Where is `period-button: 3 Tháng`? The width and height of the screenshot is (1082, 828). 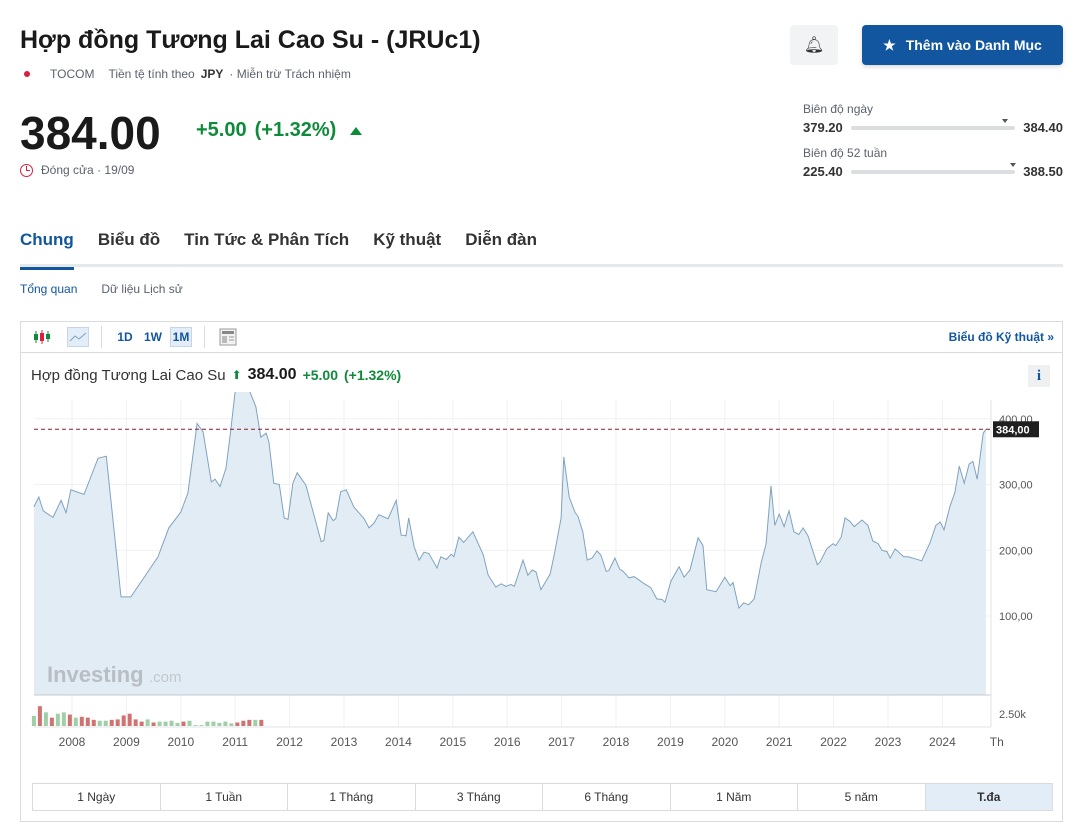 period-button: 3 Tháng is located at coordinates (479, 797).